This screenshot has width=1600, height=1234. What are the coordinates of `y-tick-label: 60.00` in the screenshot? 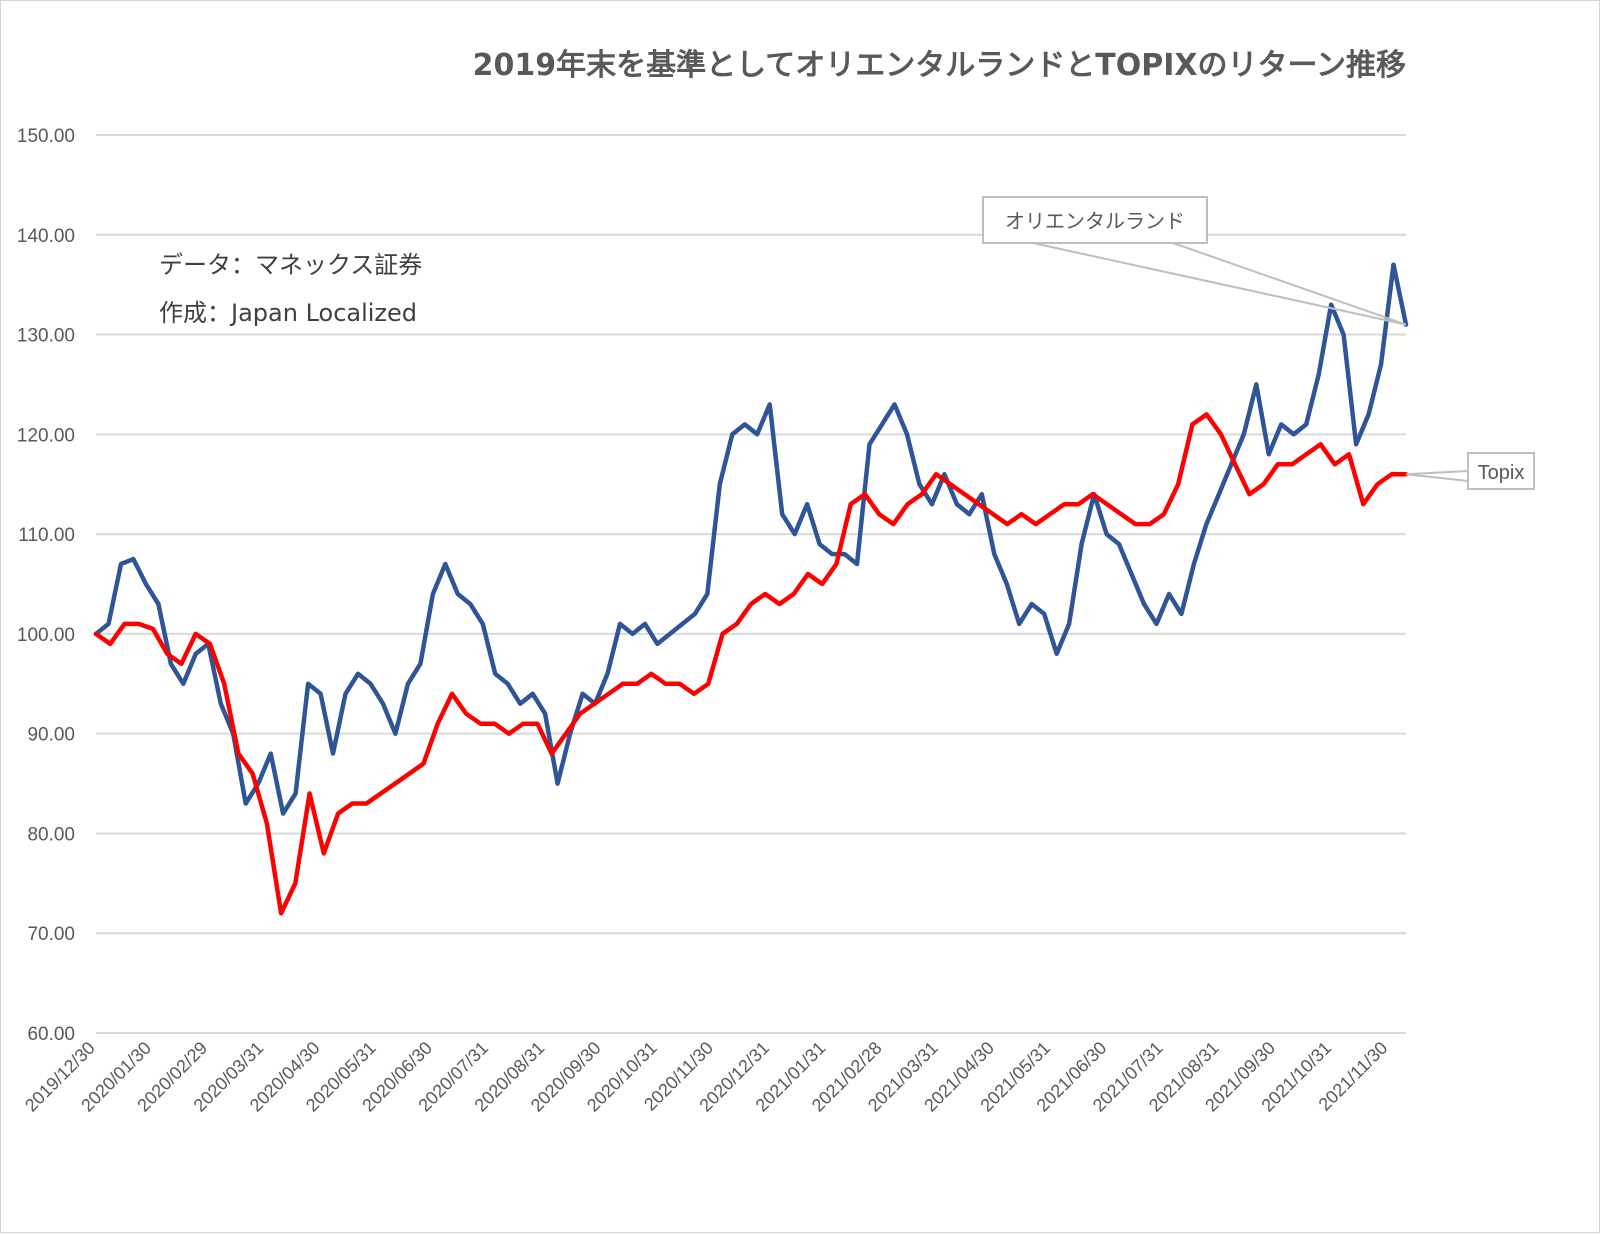 It's located at (51, 1034).